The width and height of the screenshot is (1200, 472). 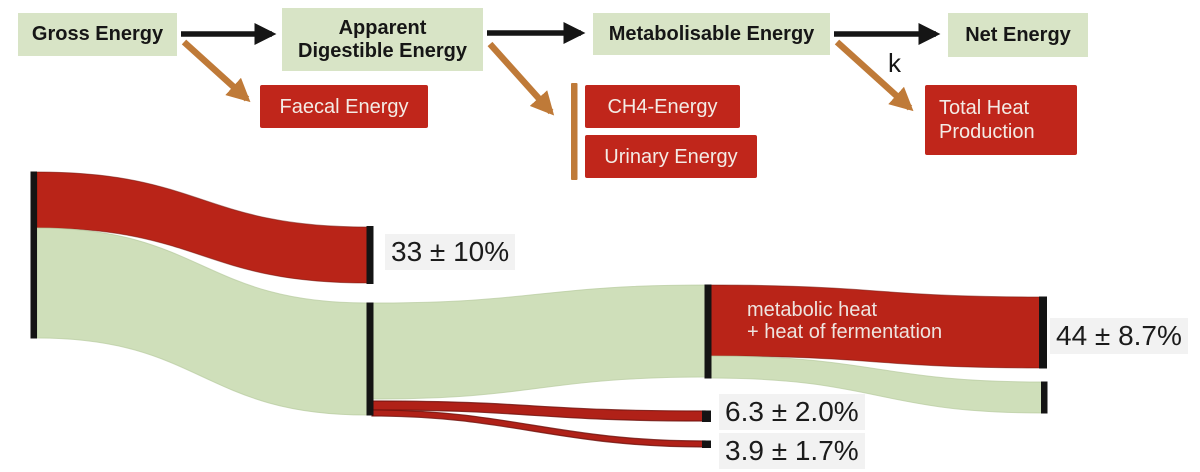 What do you see at coordinates (1119, 336) in the screenshot?
I see `heat-percentage-label: 44 ± 8.7%` at bounding box center [1119, 336].